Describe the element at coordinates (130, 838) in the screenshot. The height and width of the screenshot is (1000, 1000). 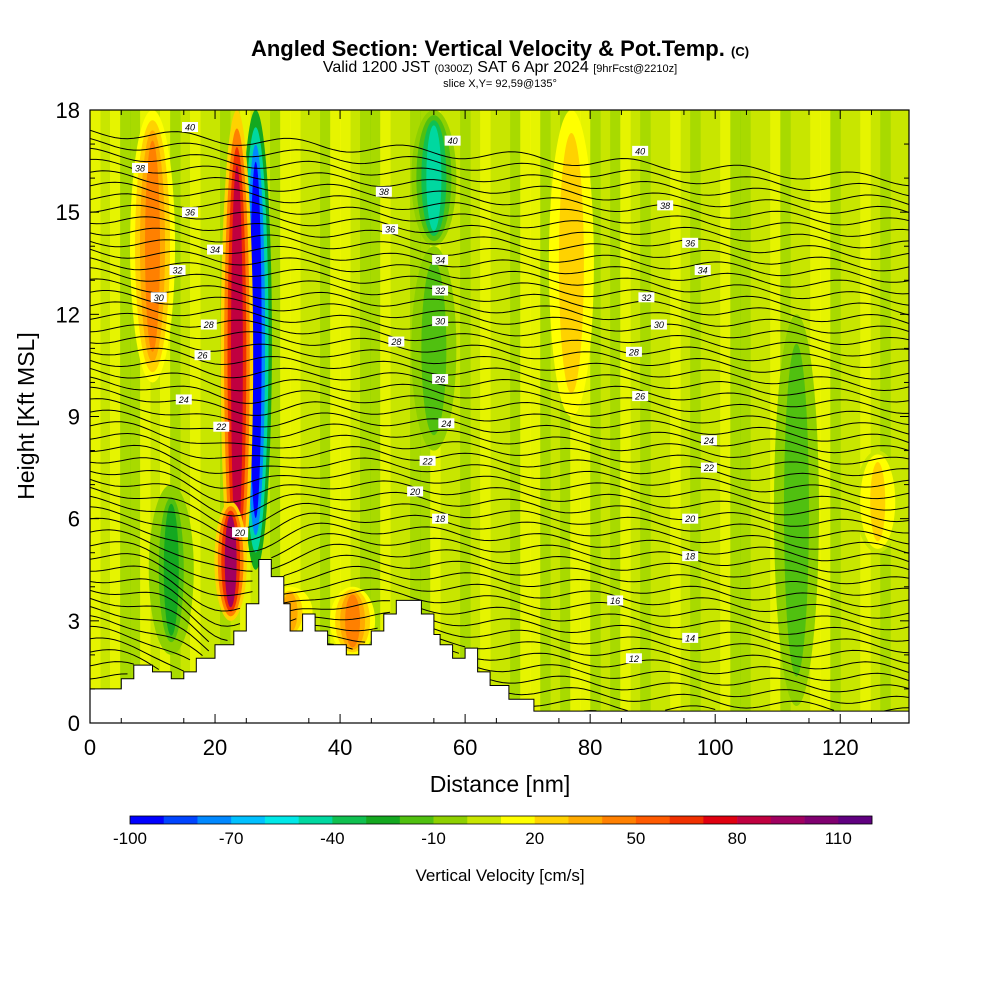
I see `colorbar-tick-label: -100` at that location.